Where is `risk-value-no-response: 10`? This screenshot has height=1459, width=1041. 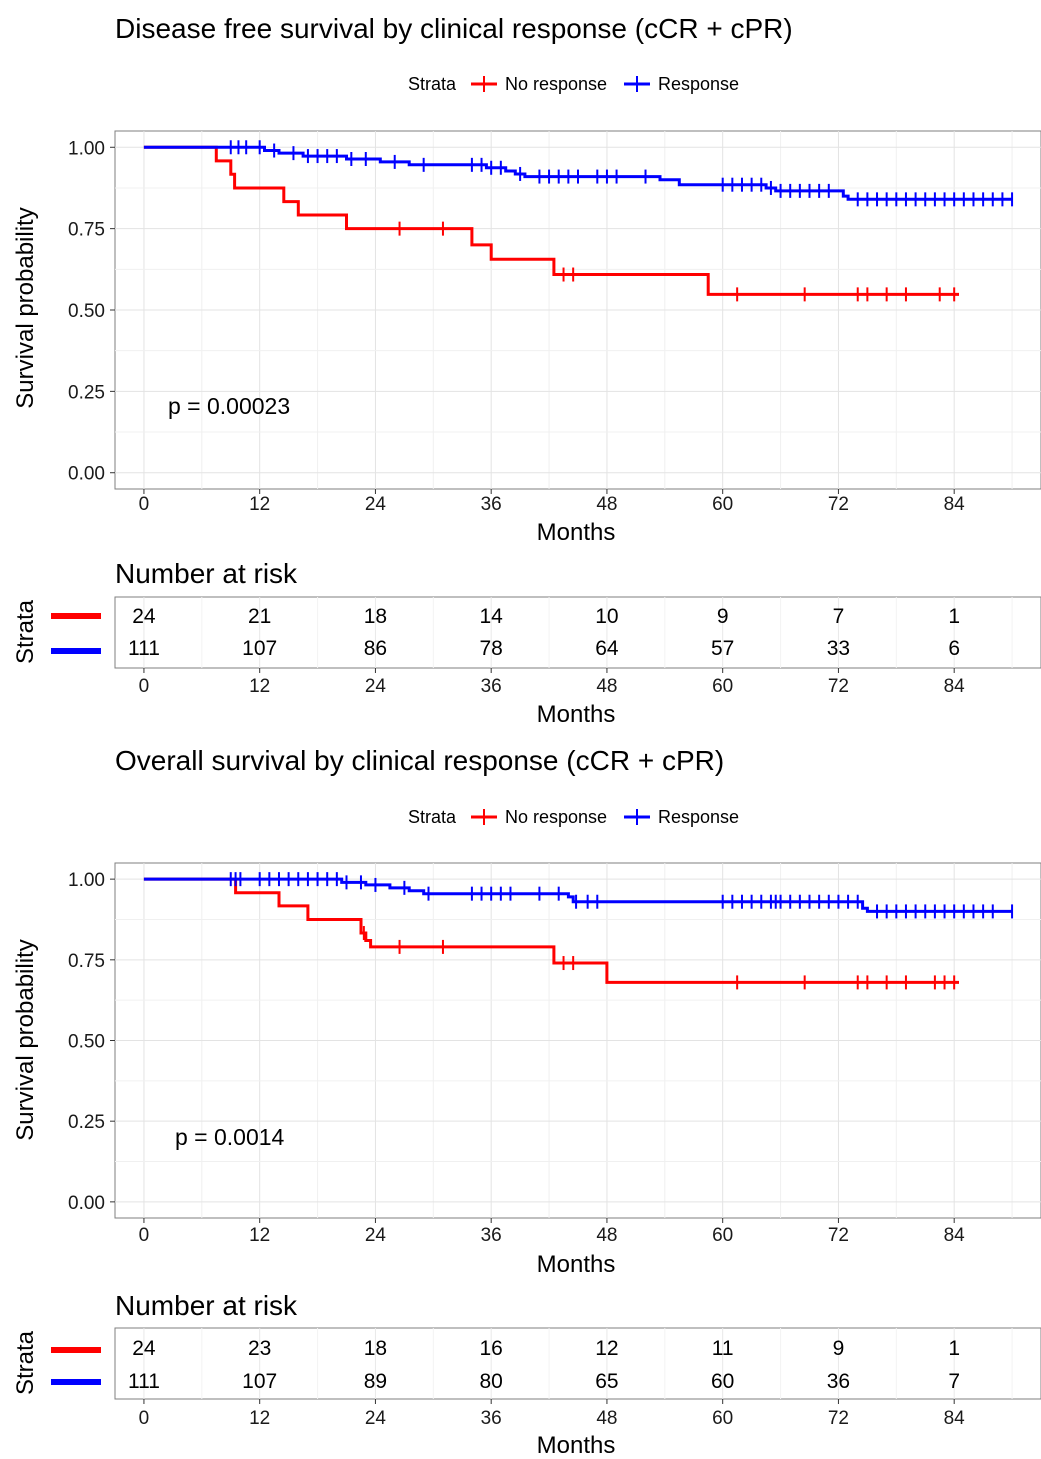 risk-value-no-response: 10 is located at coordinates (606, 616).